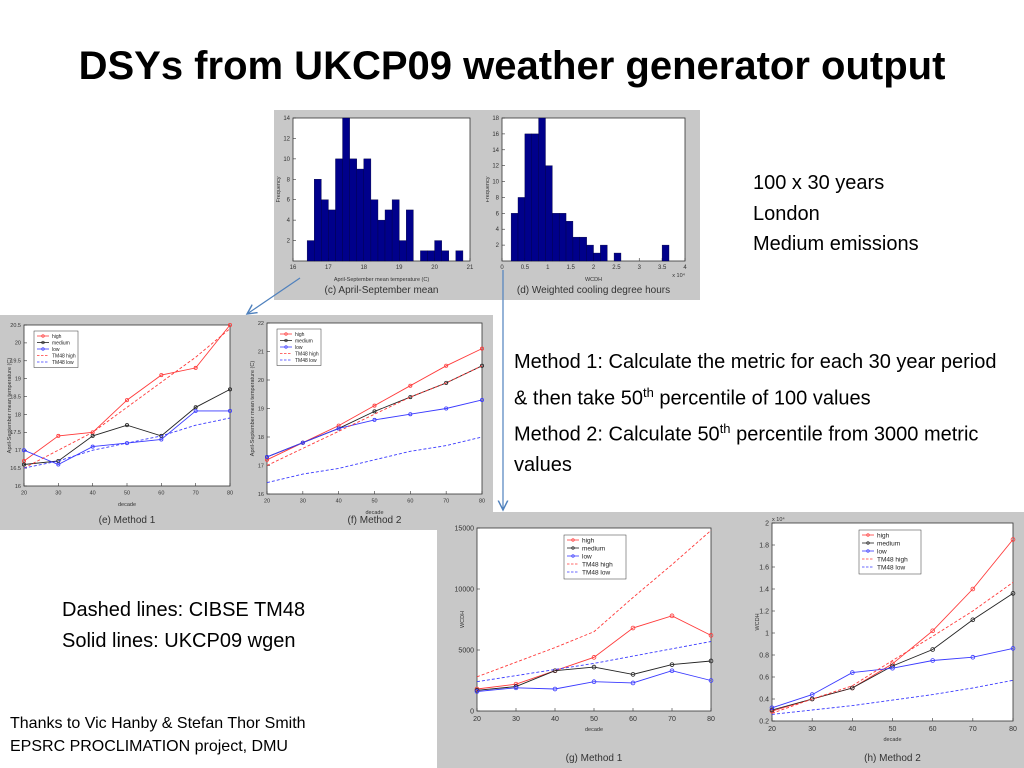  I want to click on y-axis-label: Frequency, so click(279, 189).